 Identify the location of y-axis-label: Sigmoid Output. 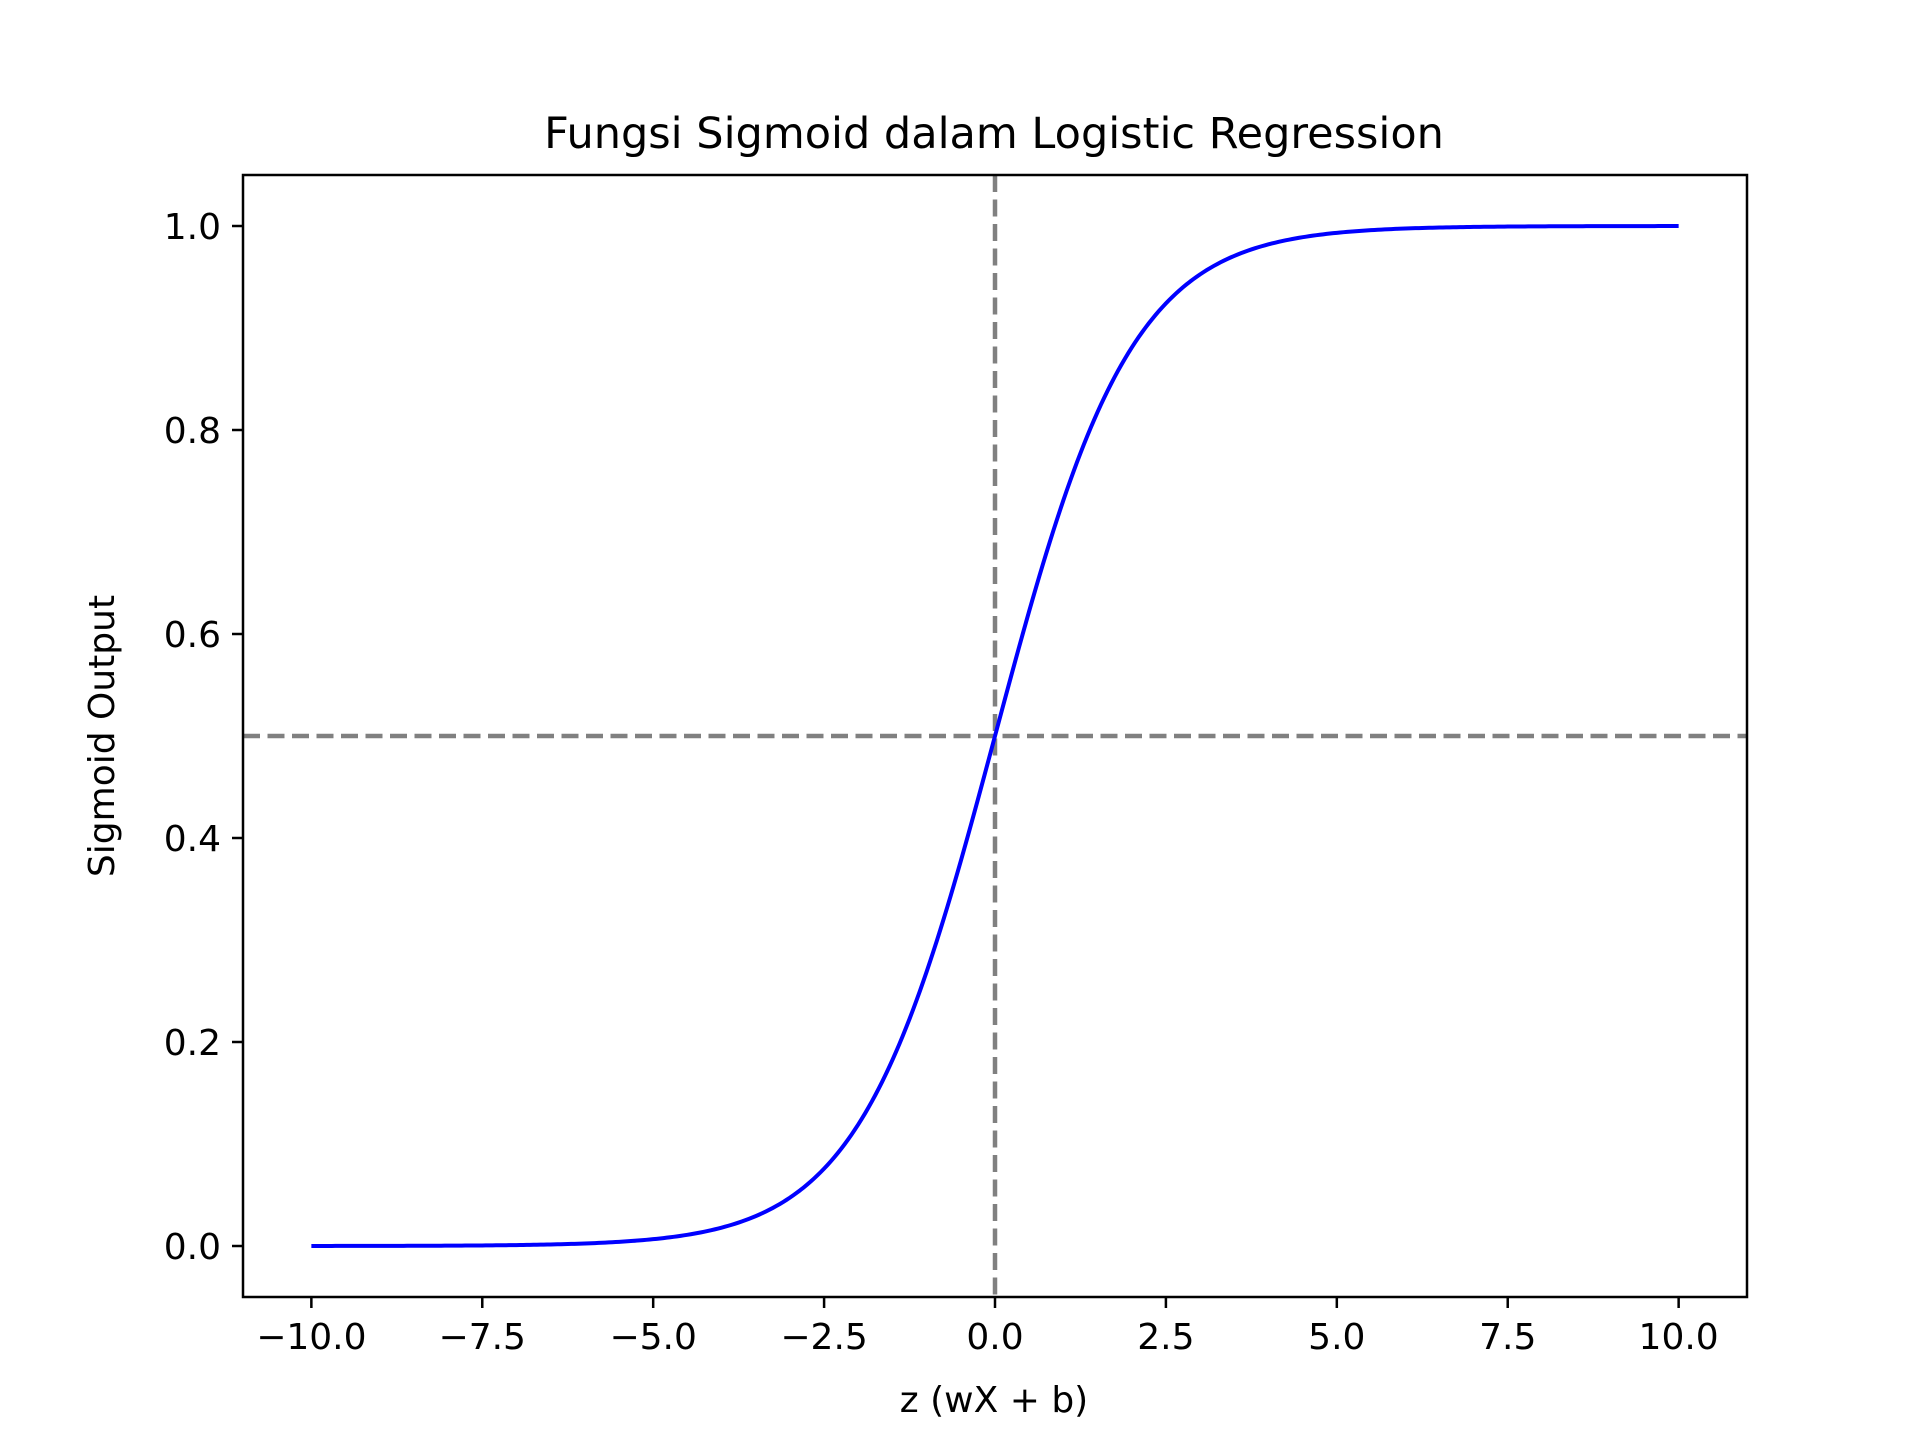
(102, 736).